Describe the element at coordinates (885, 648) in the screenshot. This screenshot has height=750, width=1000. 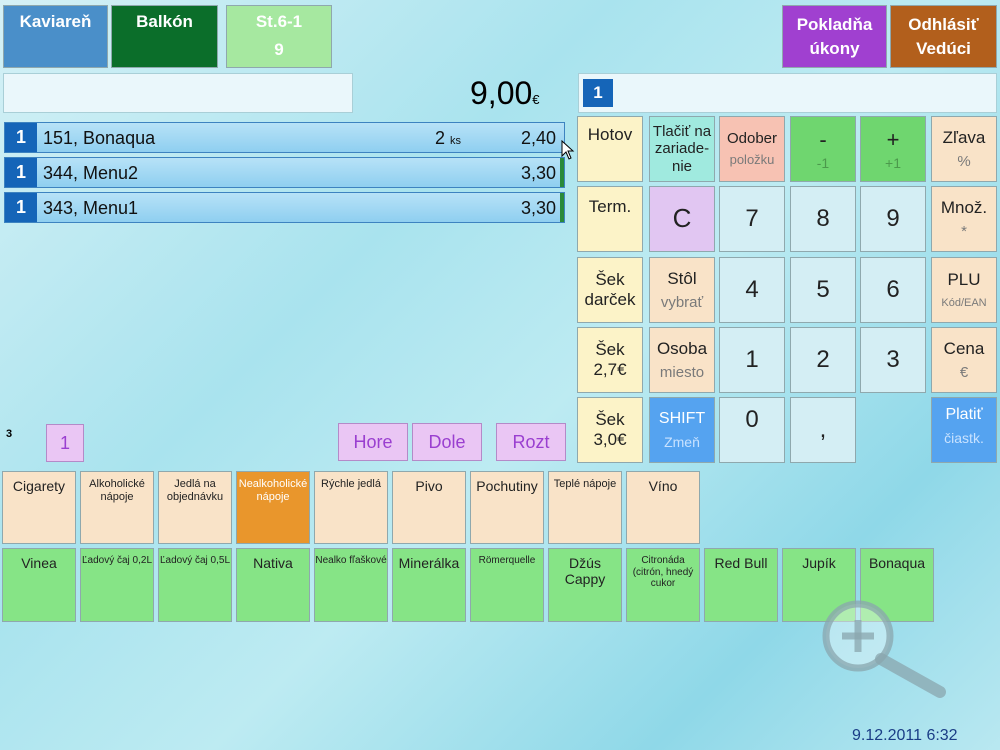
I see `zoom-in-icon` at that location.